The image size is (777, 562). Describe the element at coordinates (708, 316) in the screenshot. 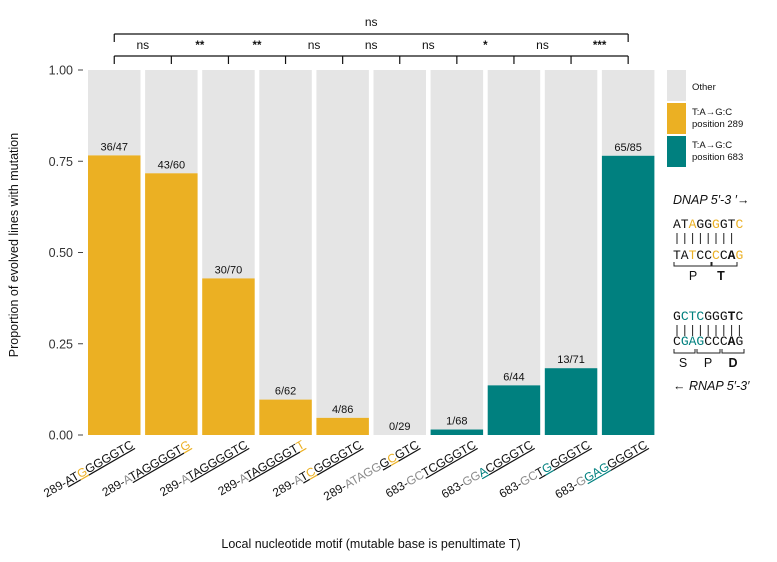

I see `rnap-top-strand: GCTCGGGTC` at that location.